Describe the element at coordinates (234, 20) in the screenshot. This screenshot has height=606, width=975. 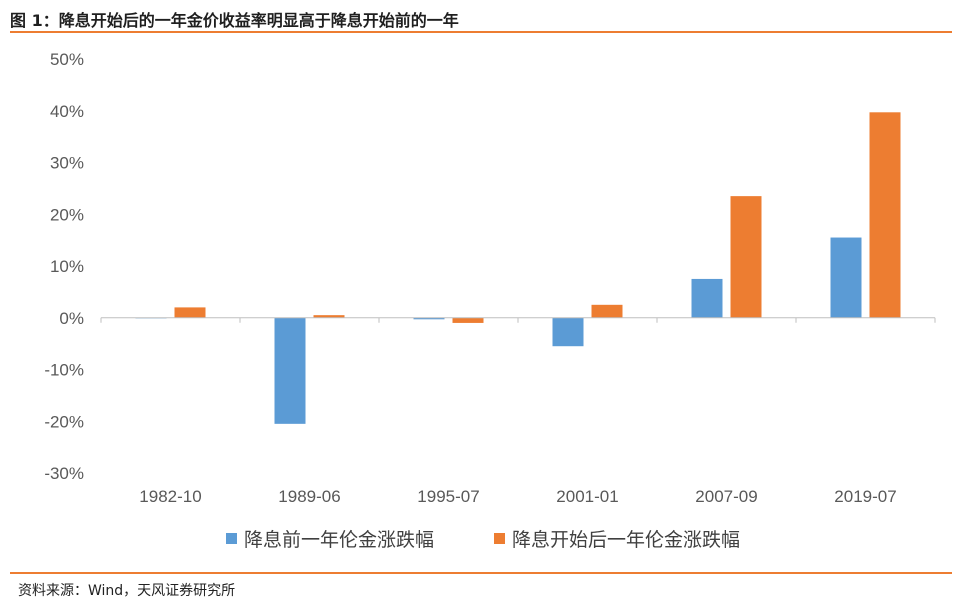
I see `figure-title: 图 1：降息开始后的一年金价收益率明显高于降息开始前的一年` at that location.